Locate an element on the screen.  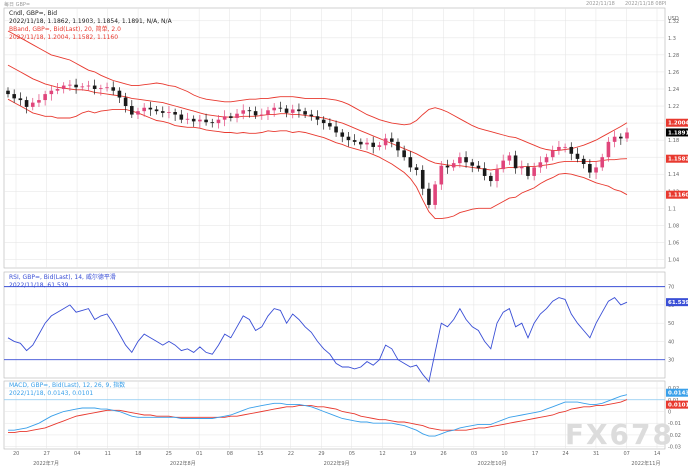
x-day-tick-label: 26 is located at coordinates (443, 454).